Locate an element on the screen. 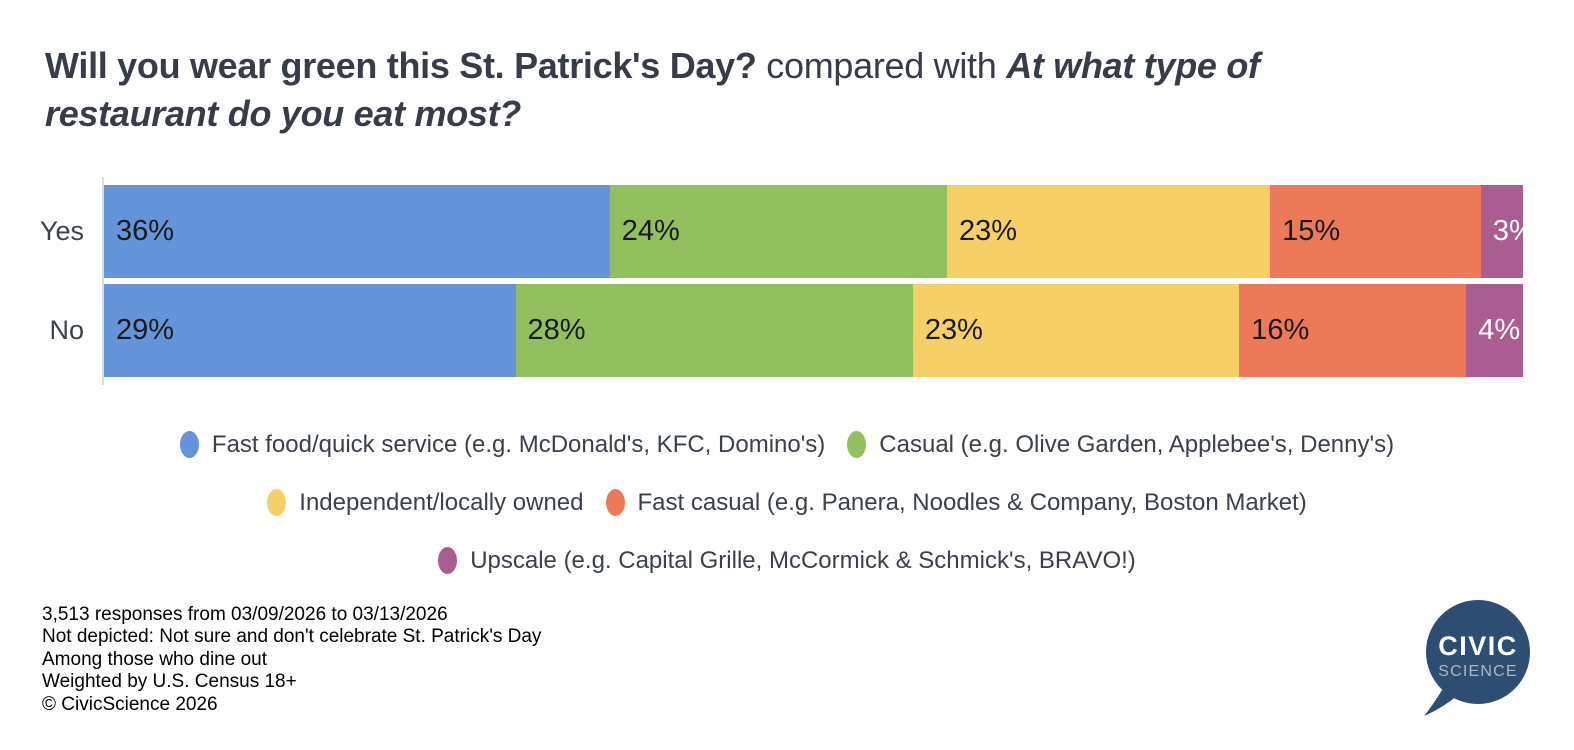 The width and height of the screenshot is (1574, 750). bar-segment: 3% is located at coordinates (1507, 231).